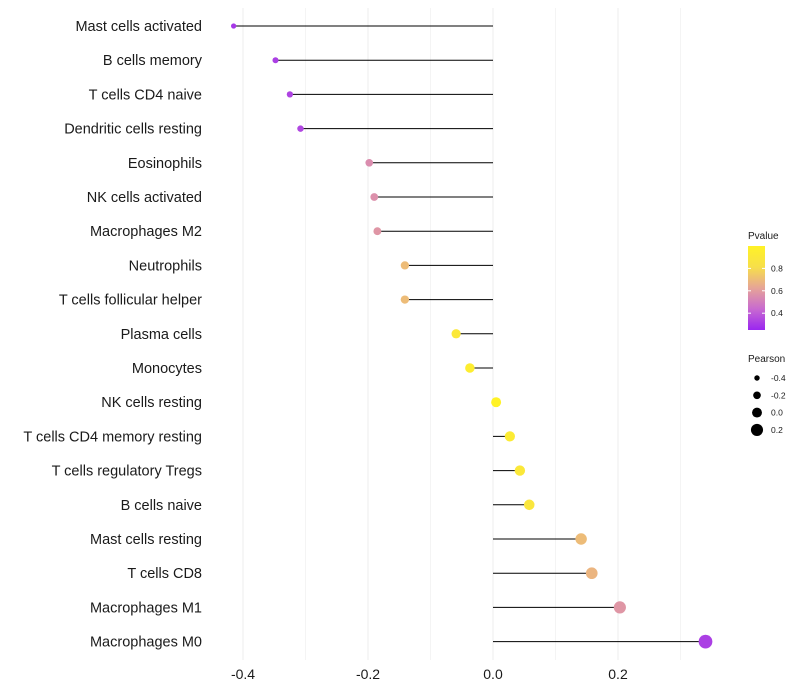 The width and height of the screenshot is (800, 700). What do you see at coordinates (161, 506) in the screenshot?
I see `category-label: B cells naive` at bounding box center [161, 506].